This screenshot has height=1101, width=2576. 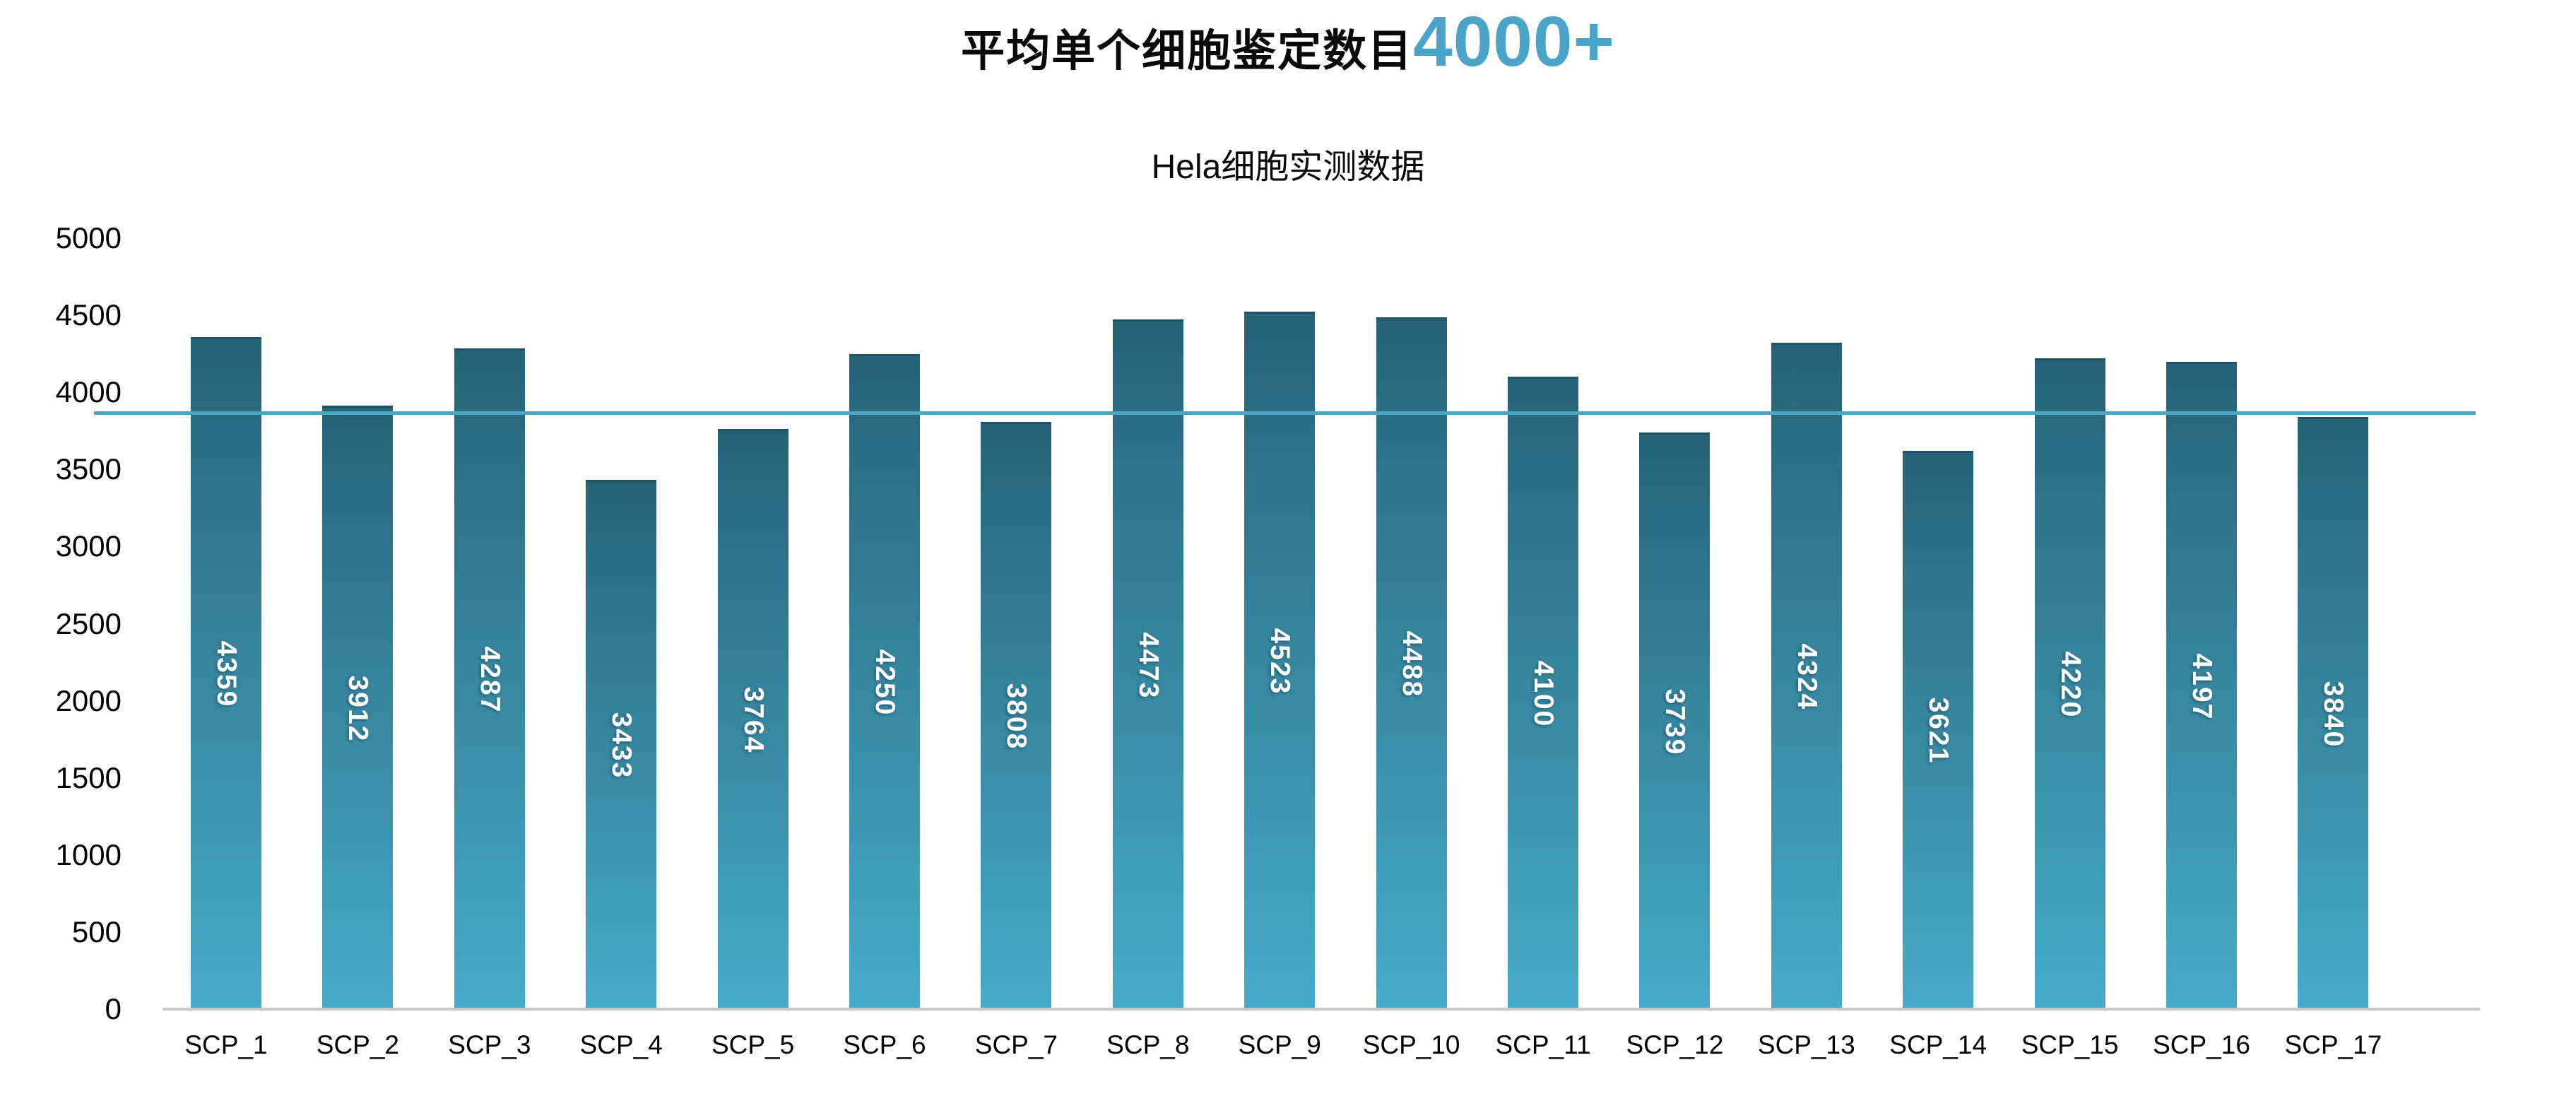 I want to click on bar-value-label: 3912, so click(x=358, y=709).